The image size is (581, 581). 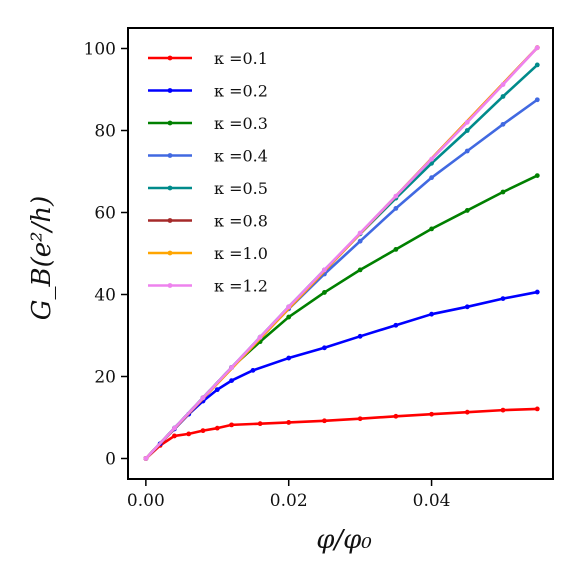 What do you see at coordinates (241, 286) in the screenshot?
I see `legend-label: κ =1.2` at bounding box center [241, 286].